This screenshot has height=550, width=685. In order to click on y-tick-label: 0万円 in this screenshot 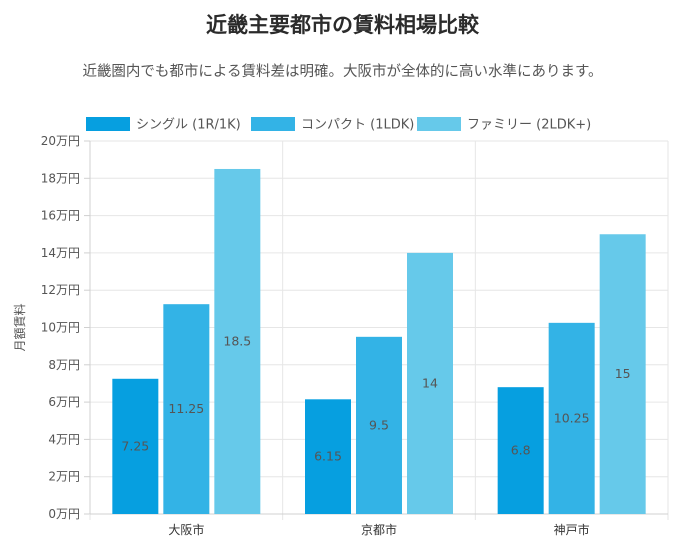, I will do `click(64, 514)`.